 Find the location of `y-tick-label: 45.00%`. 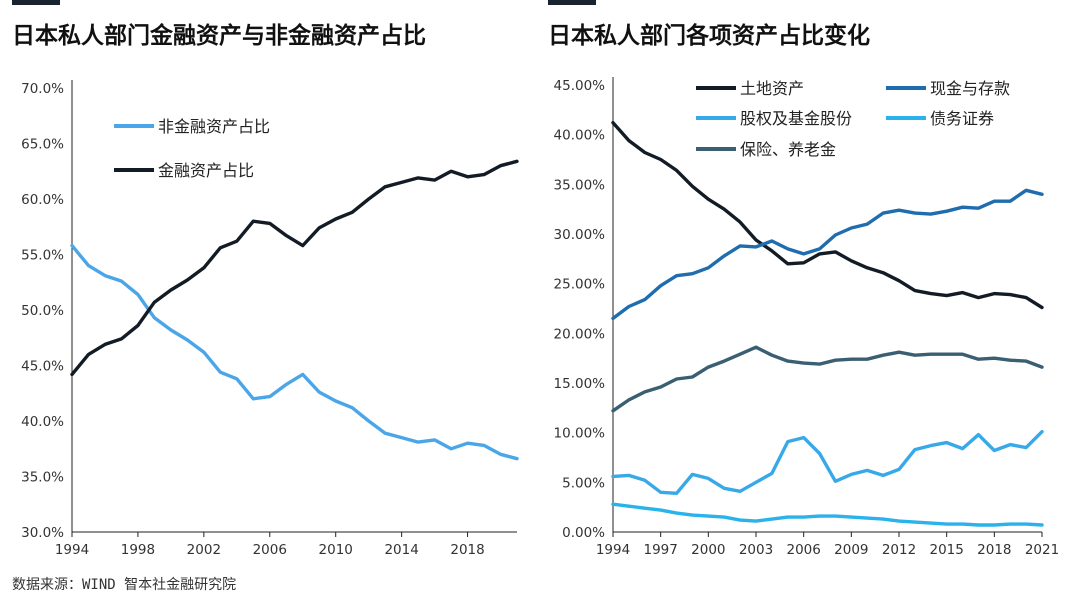

y-tick-label: 45.00% is located at coordinates (580, 86).